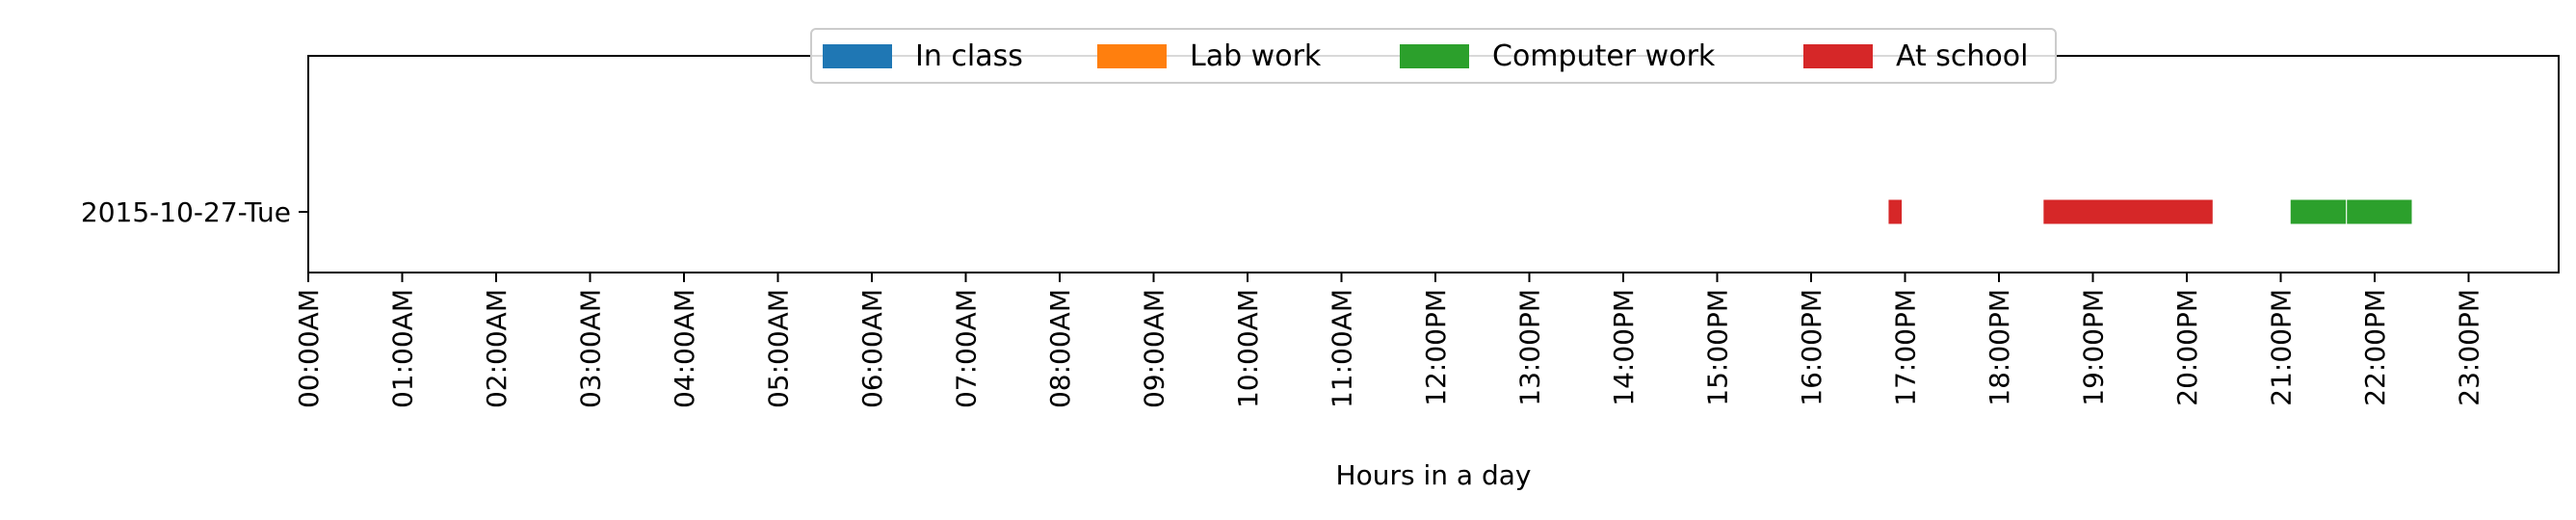 Image resolution: width=2576 pixels, height=520 pixels. Describe the element at coordinates (1811, 347) in the screenshot. I see `x-tick-label: 16:00PM` at that location.